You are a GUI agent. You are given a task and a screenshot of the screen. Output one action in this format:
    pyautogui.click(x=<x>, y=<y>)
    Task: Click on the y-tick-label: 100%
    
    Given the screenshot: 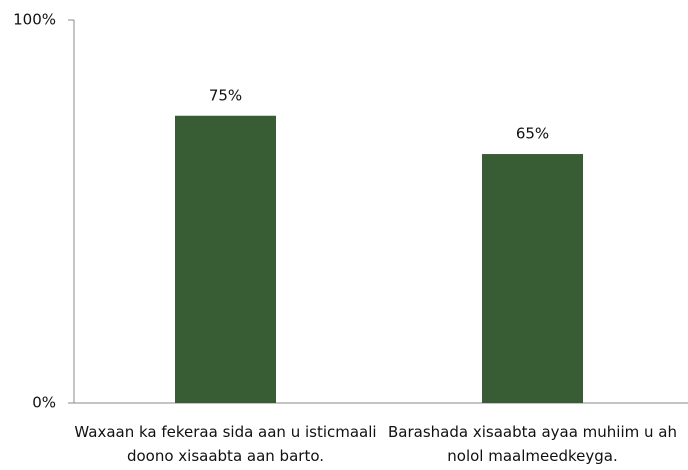 What is the action you would take?
    pyautogui.click(x=34, y=20)
    